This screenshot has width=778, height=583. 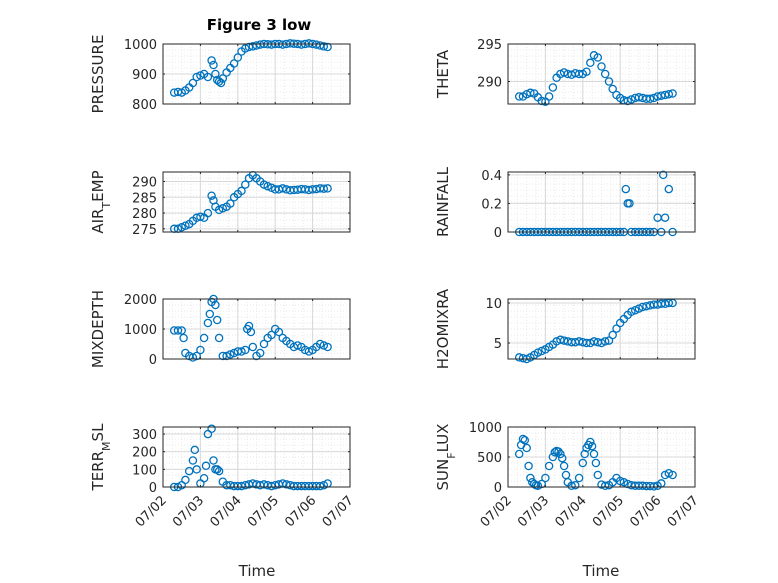 What do you see at coordinates (489, 458) in the screenshot?
I see `y-tick-label: 500` at bounding box center [489, 458].